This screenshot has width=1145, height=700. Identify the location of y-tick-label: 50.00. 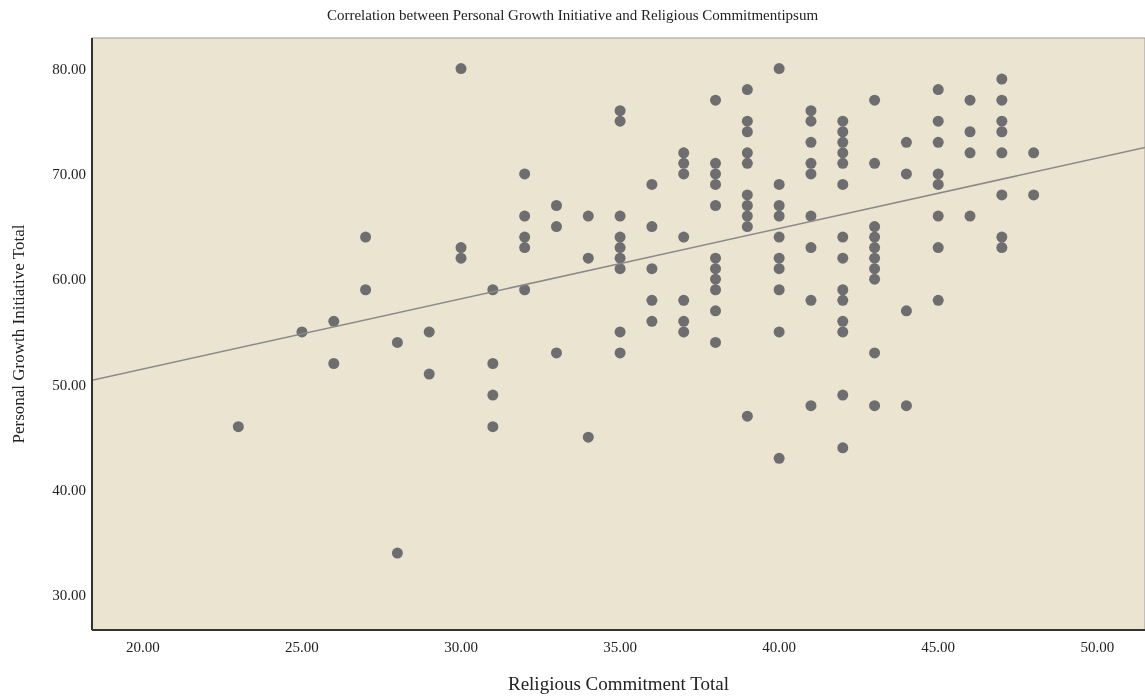
(69, 384).